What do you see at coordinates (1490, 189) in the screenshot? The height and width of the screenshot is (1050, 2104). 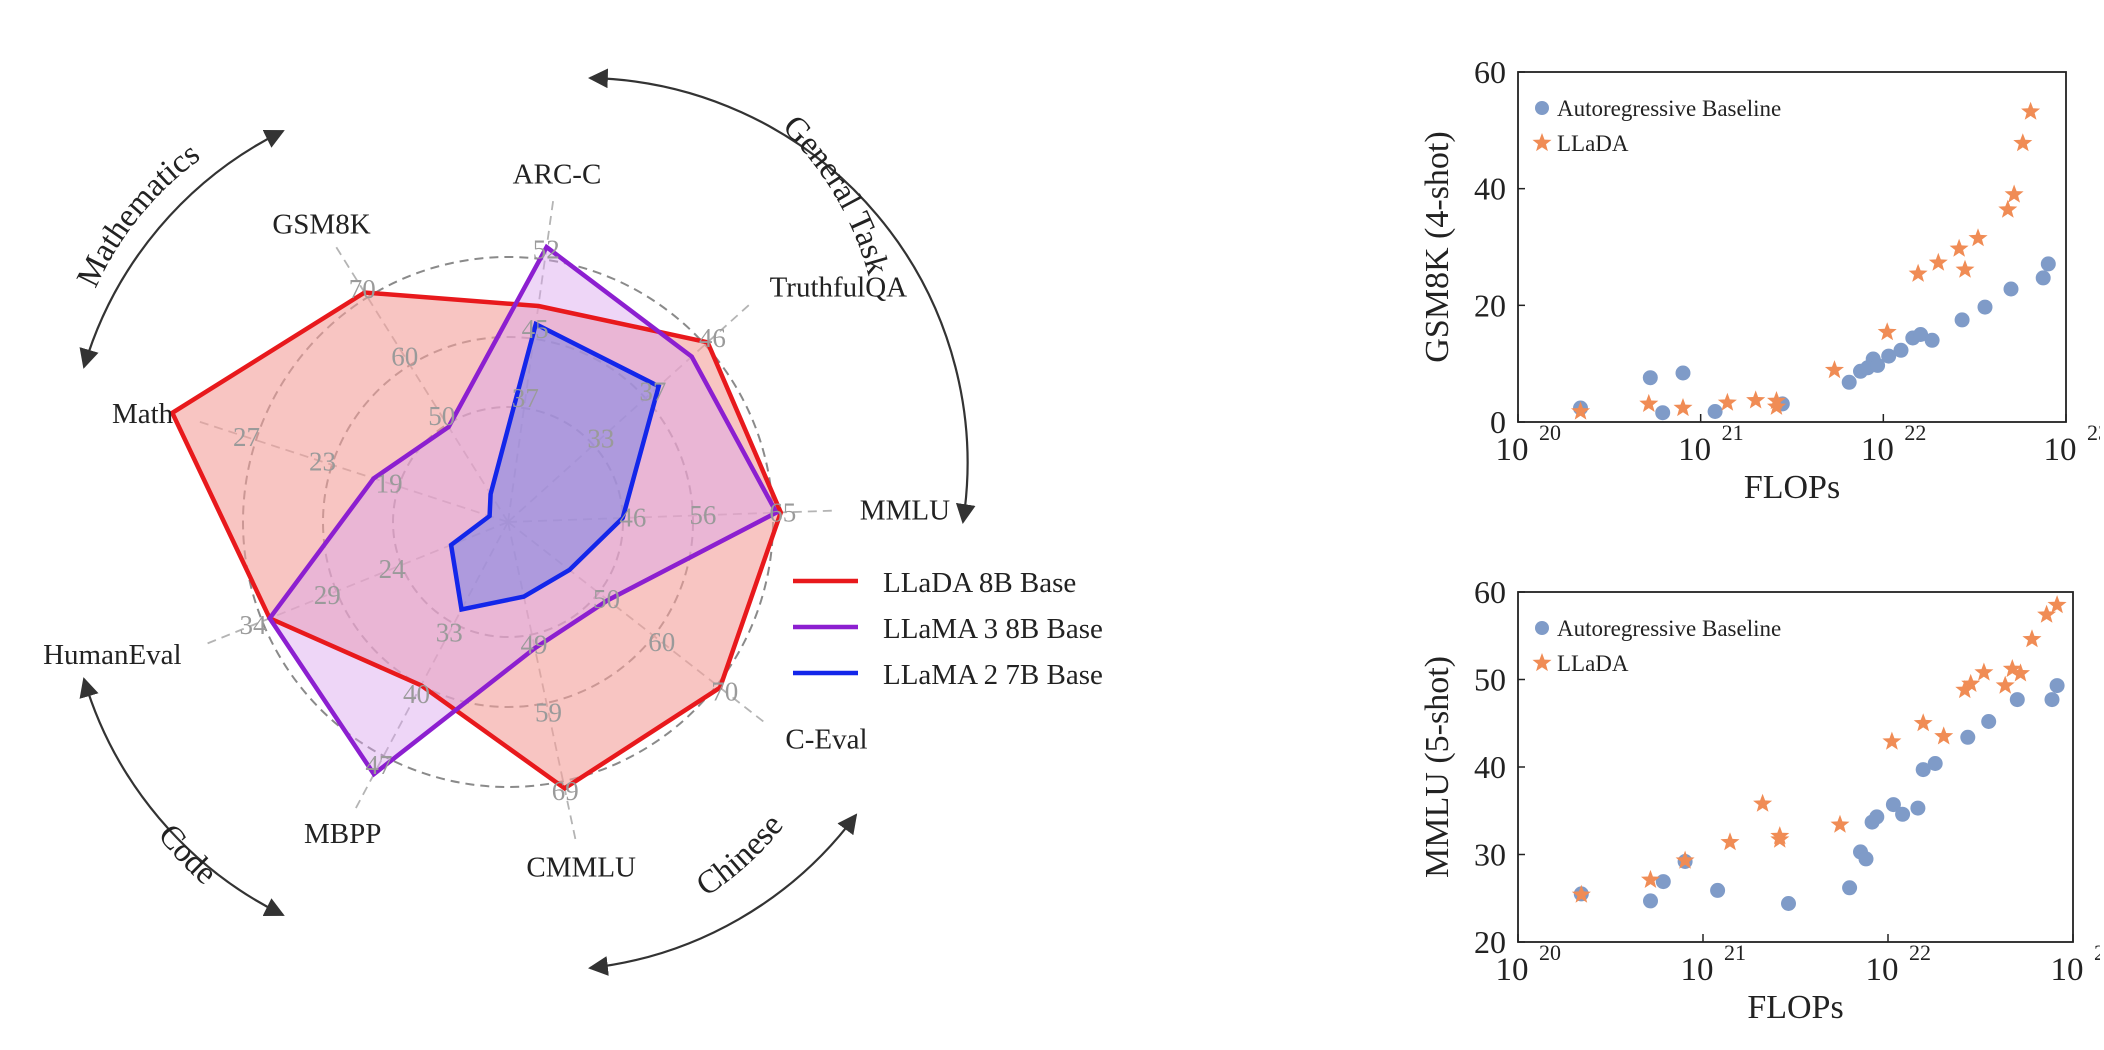 I see `y-tick-label: 40` at bounding box center [1490, 189].